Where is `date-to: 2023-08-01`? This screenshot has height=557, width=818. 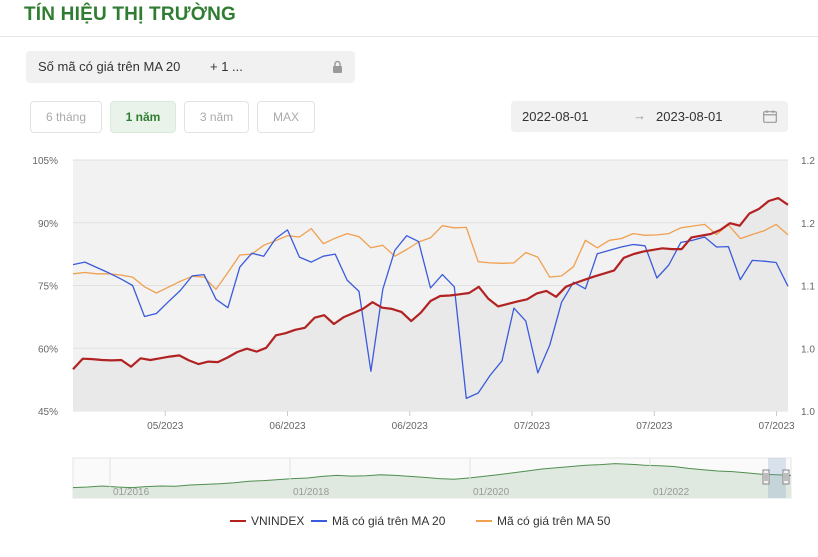 date-to: 2023-08-01 is located at coordinates (689, 116).